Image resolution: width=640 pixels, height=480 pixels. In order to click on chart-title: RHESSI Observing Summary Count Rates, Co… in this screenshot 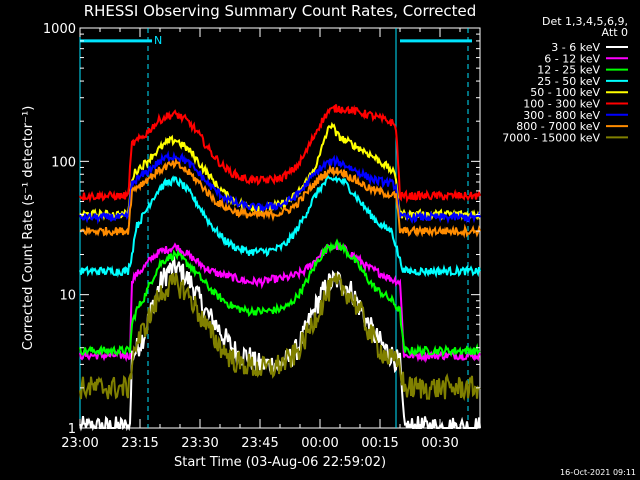, I will do `click(280, 11)`.